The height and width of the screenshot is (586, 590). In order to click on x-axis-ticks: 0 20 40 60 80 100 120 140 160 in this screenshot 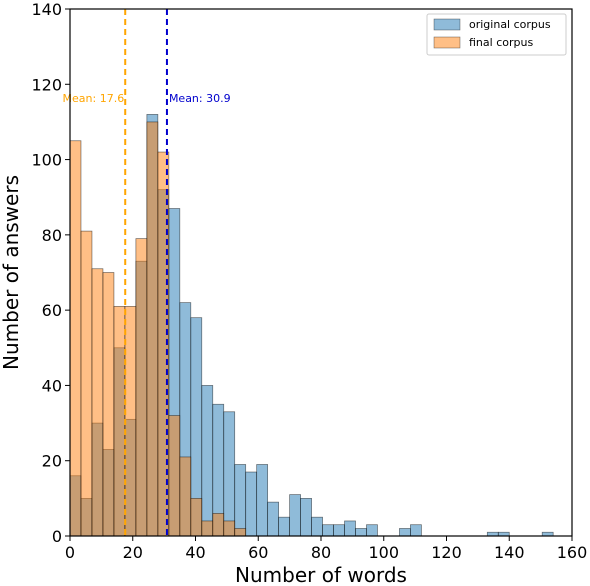, I will do `click(326, 549)`.